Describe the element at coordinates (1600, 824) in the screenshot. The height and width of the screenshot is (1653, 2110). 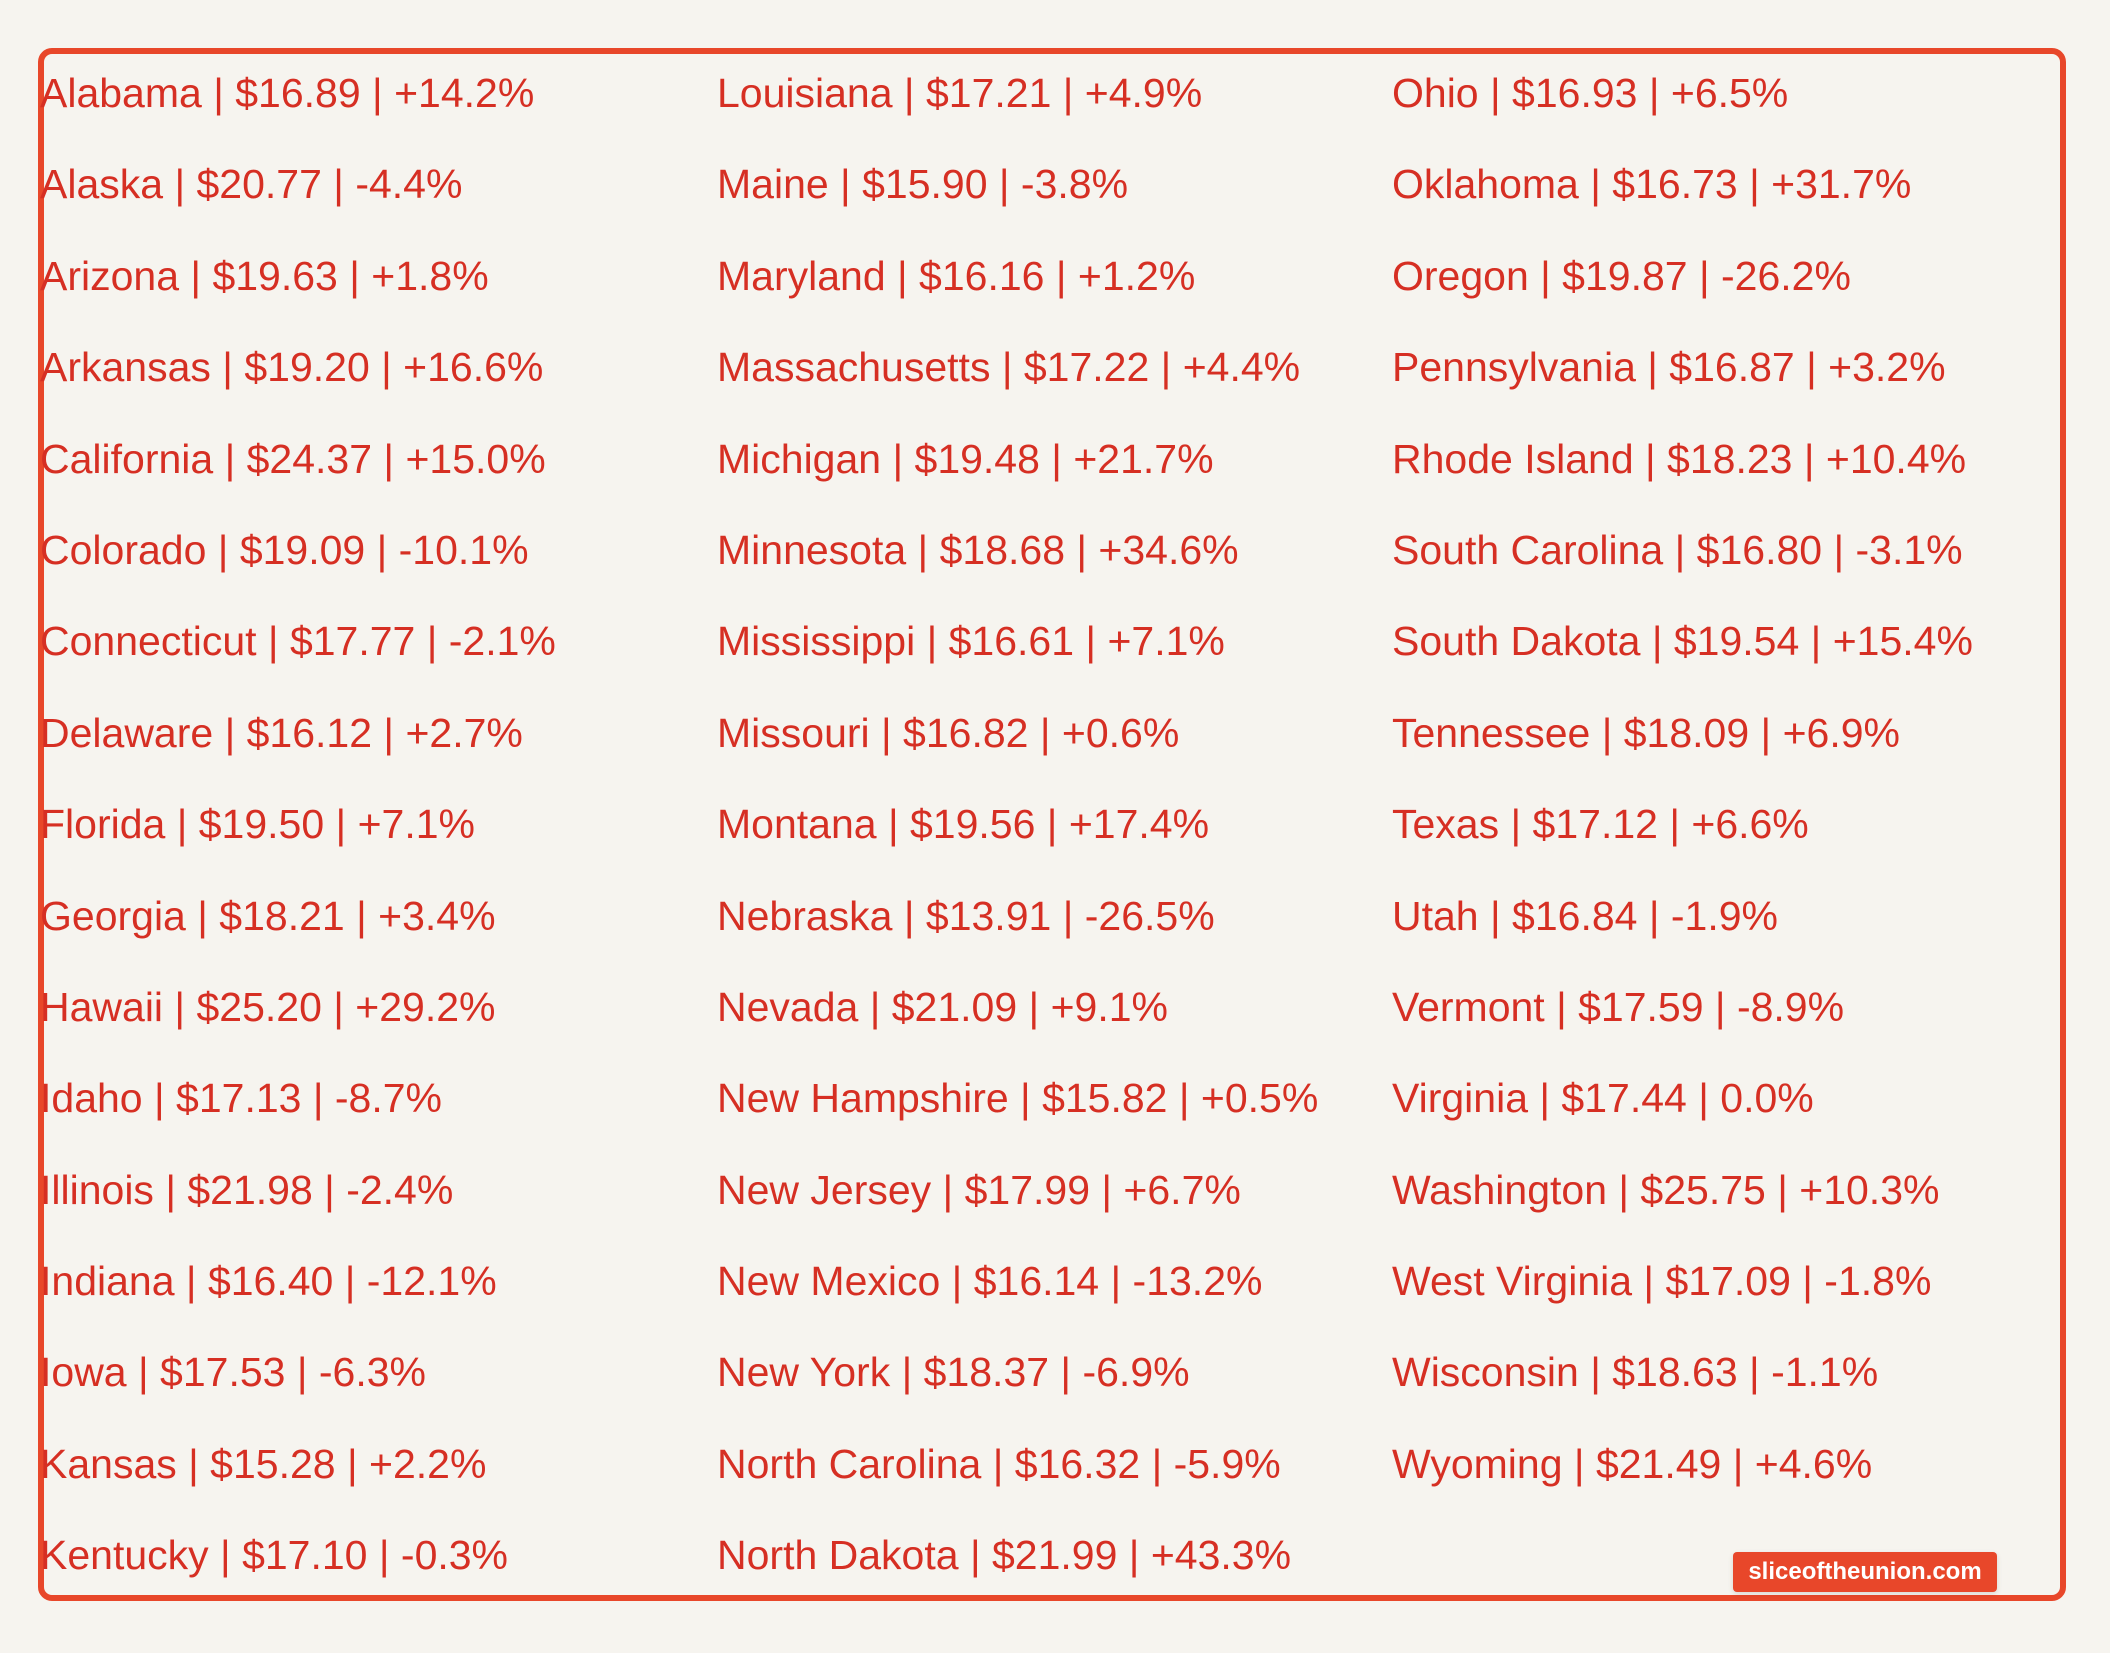
I see `list-item: Texas | $17.12 | +6.6%` at that location.